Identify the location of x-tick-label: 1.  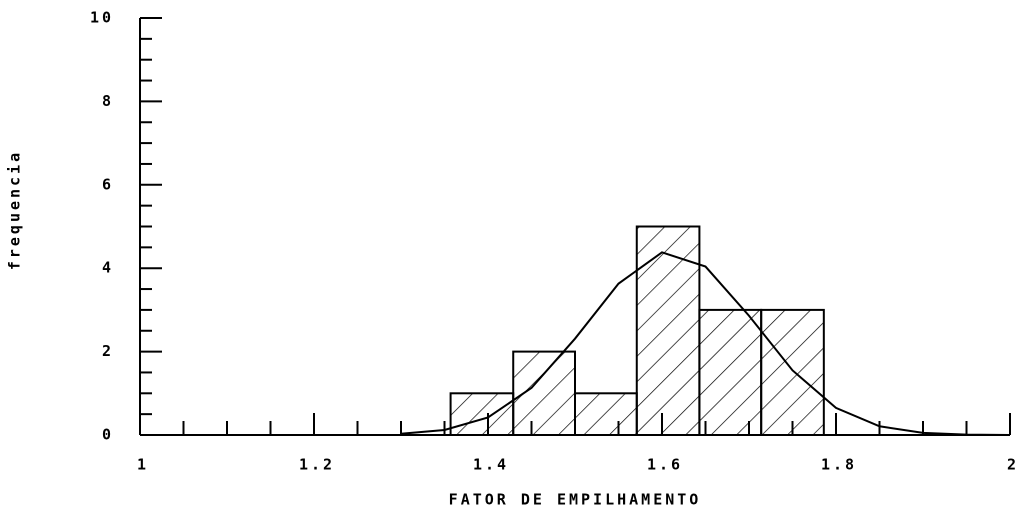
(143, 465).